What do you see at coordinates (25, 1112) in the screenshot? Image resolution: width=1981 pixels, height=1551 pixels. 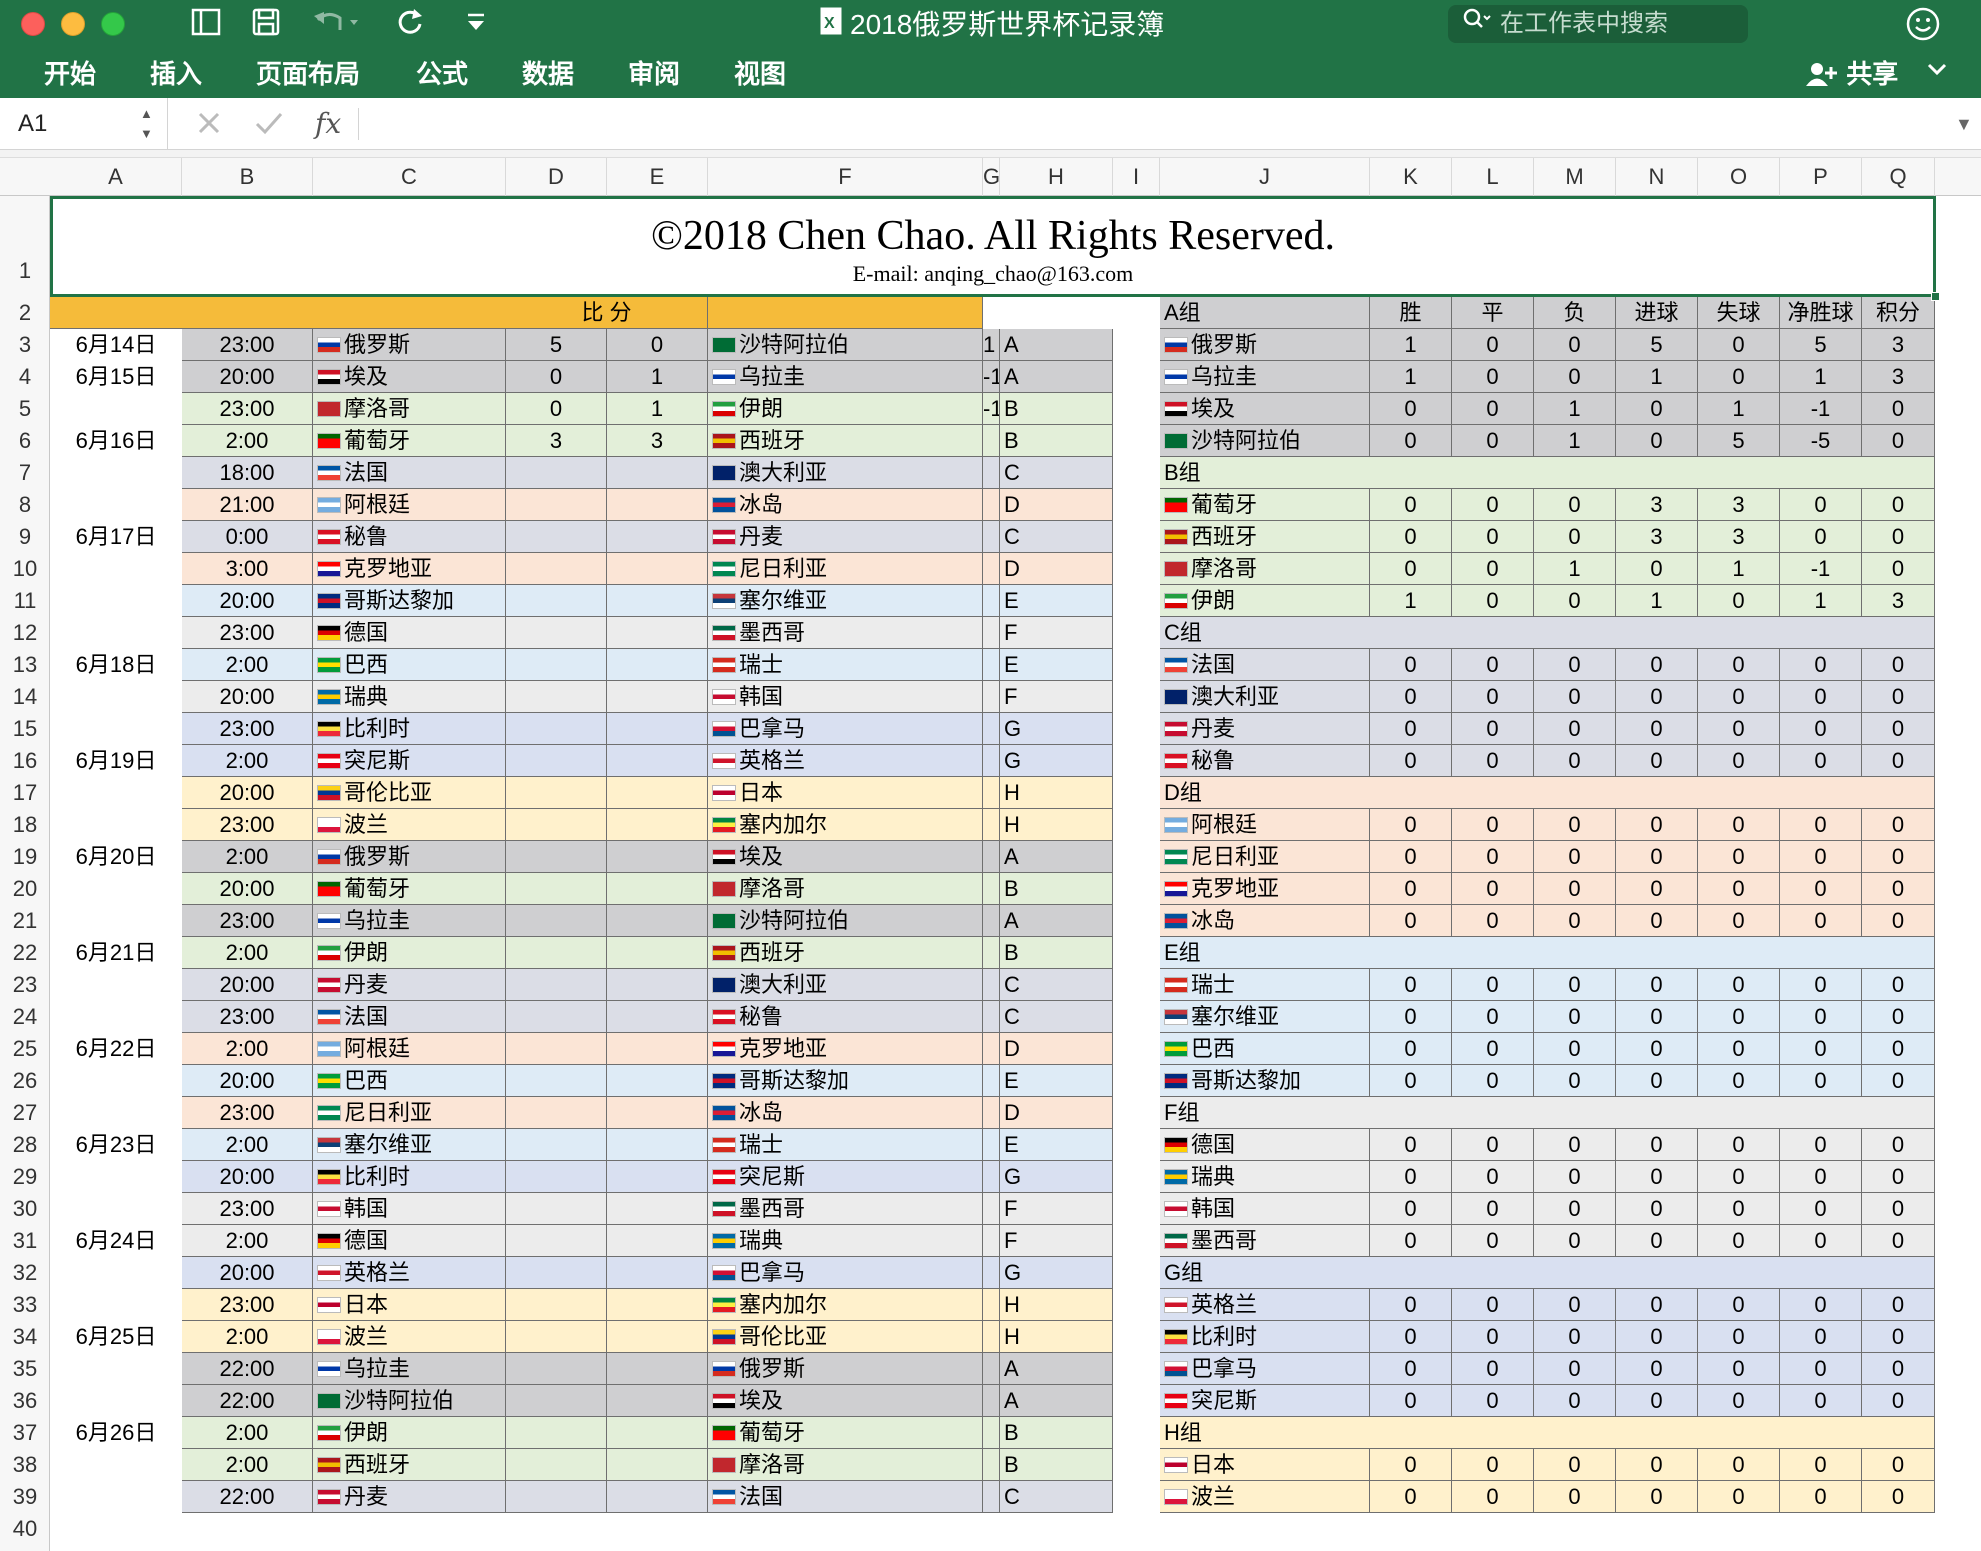 I see `row-header-27: 27` at bounding box center [25, 1112].